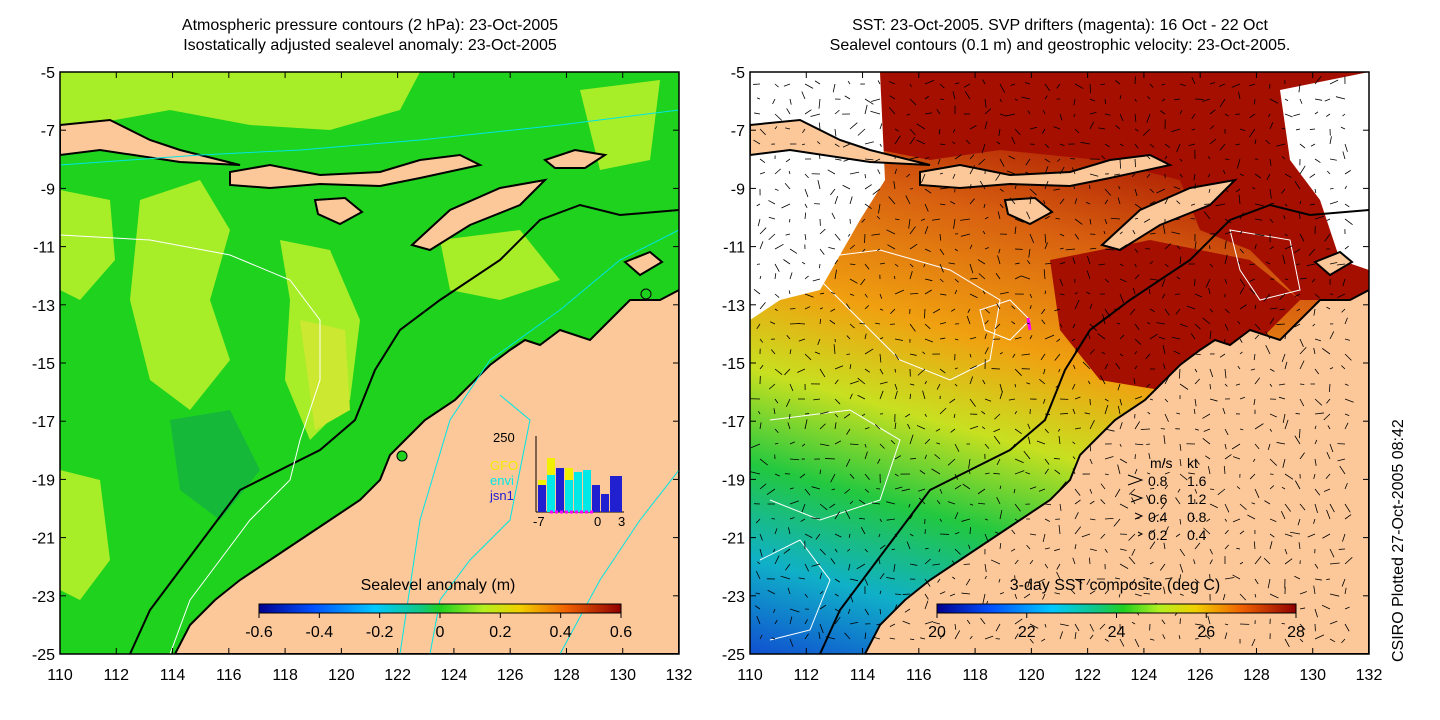  What do you see at coordinates (44, 248) in the screenshot?
I see `y-tick-label: -11` at bounding box center [44, 248].